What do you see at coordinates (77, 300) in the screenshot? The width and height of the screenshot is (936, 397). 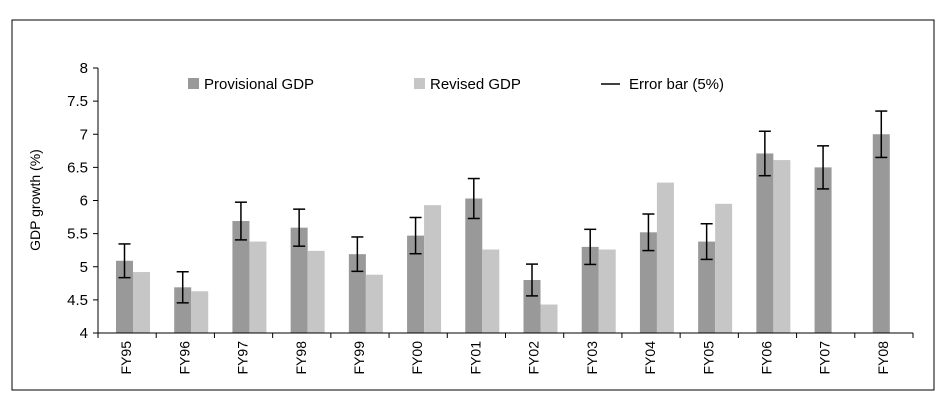 I see `y-tick-label: 4.5` at bounding box center [77, 300].